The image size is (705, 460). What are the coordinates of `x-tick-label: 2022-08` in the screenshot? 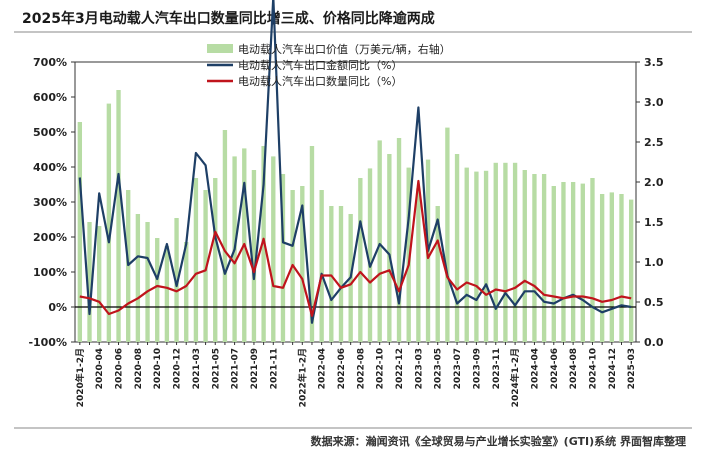 It's located at (361, 368).